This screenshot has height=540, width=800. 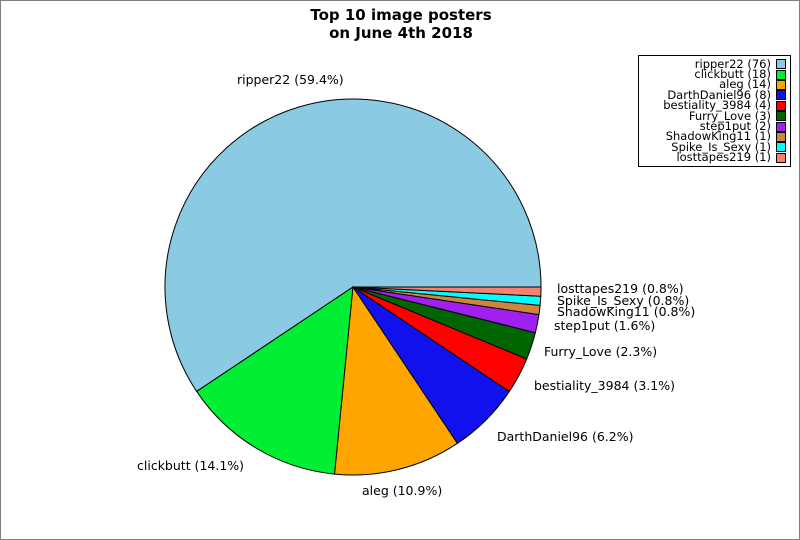 I want to click on legend-item: Furry_Love (3), so click(x=714, y=115).